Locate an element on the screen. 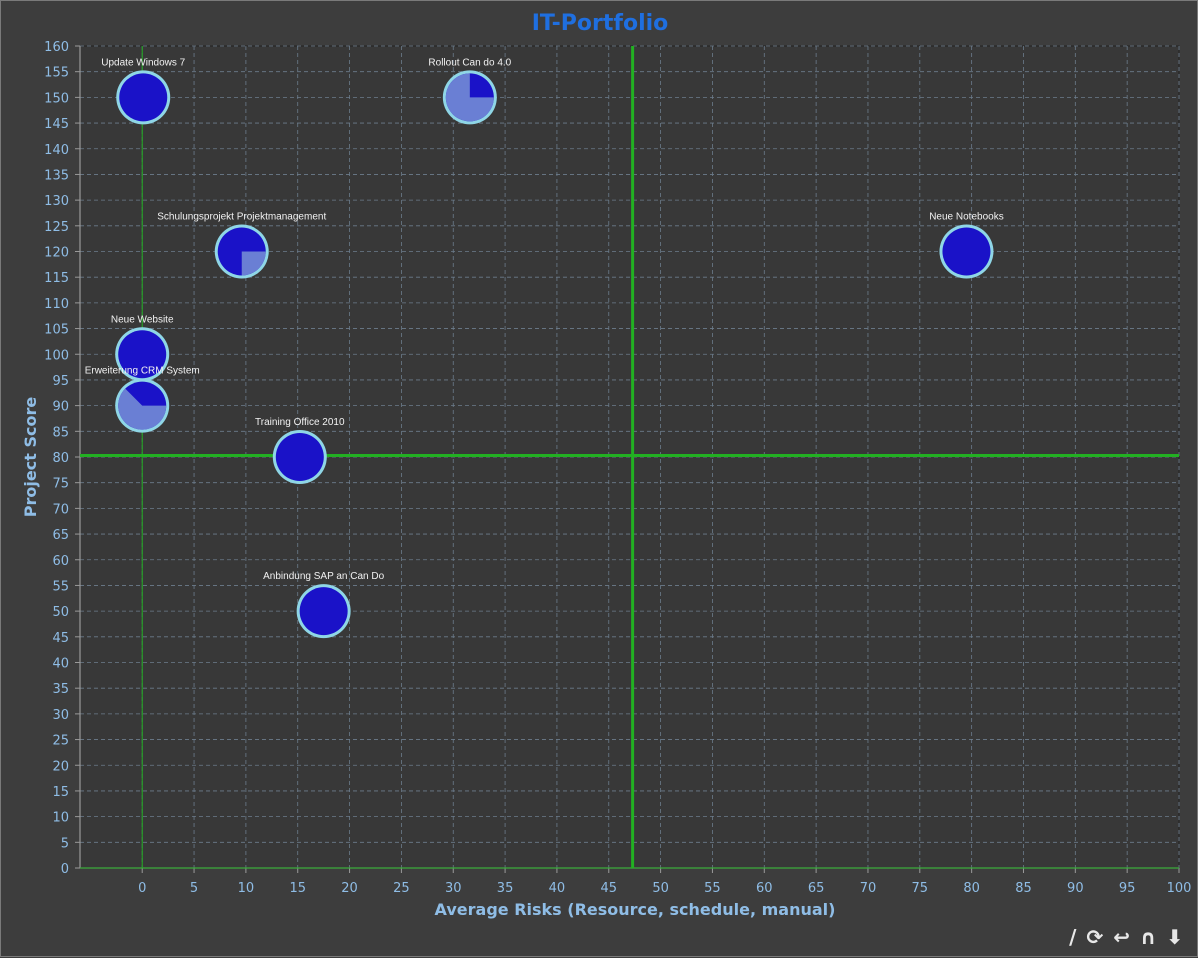 The image size is (1198, 958). bubble: Training Office 2010 is located at coordinates (300, 450).